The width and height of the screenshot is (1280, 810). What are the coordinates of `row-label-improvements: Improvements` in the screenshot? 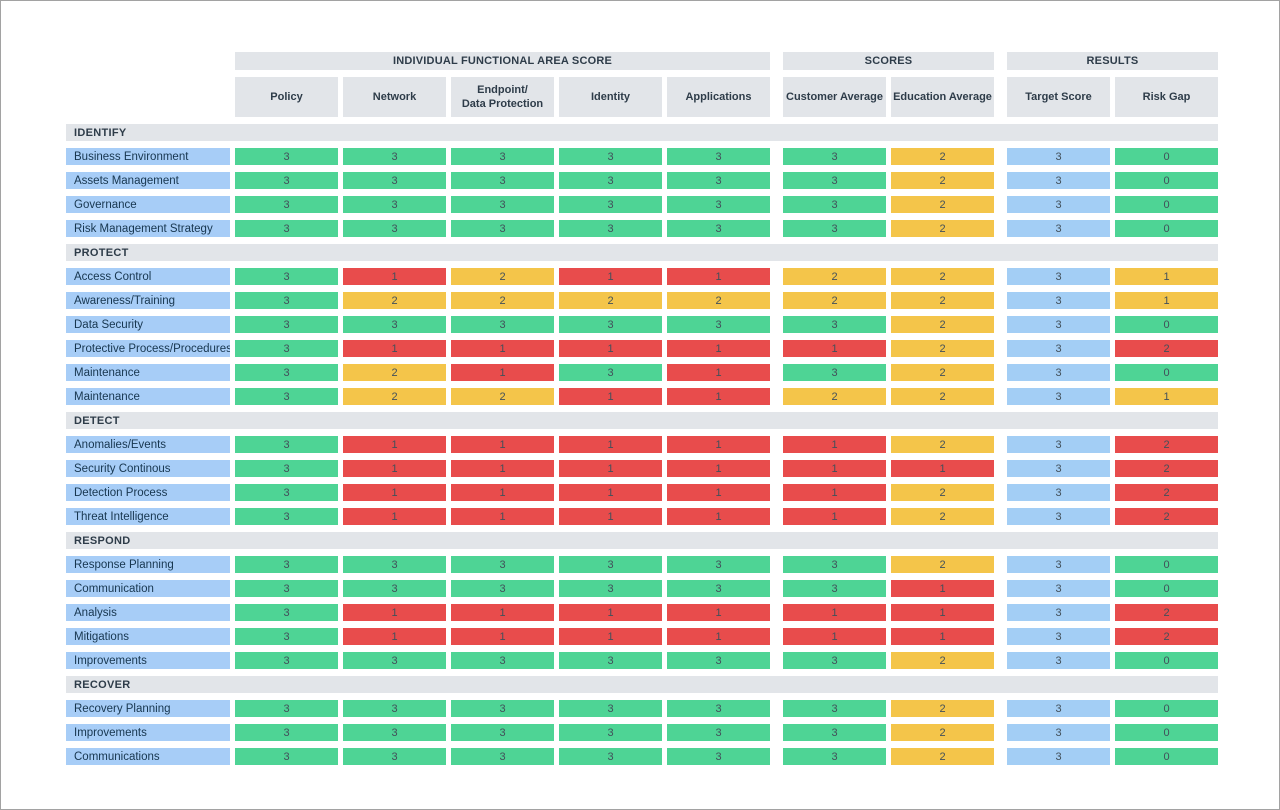 It's located at (148, 732).